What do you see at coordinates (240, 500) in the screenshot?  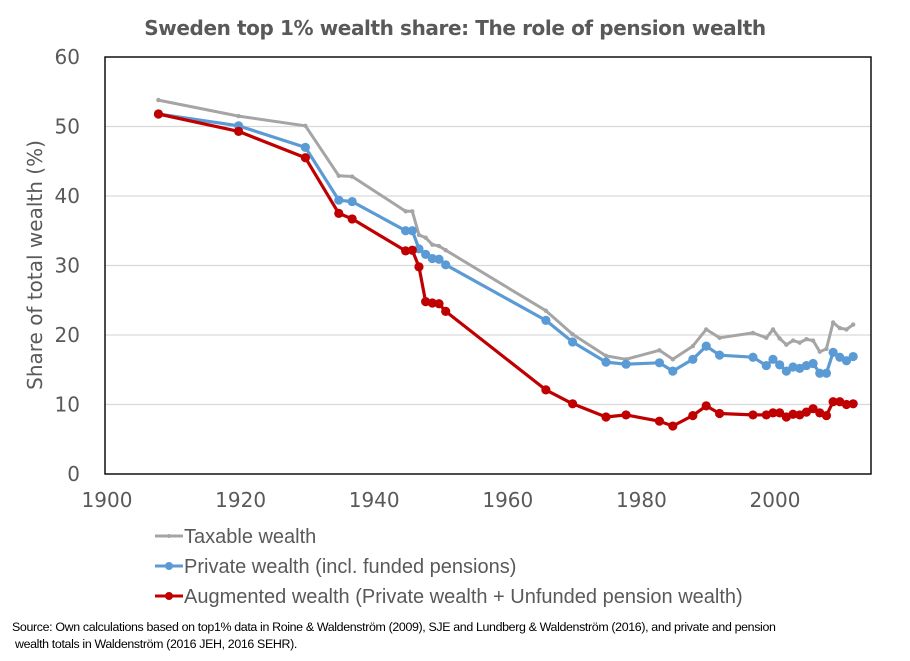 I see `x-tick-label: 1920` at bounding box center [240, 500].